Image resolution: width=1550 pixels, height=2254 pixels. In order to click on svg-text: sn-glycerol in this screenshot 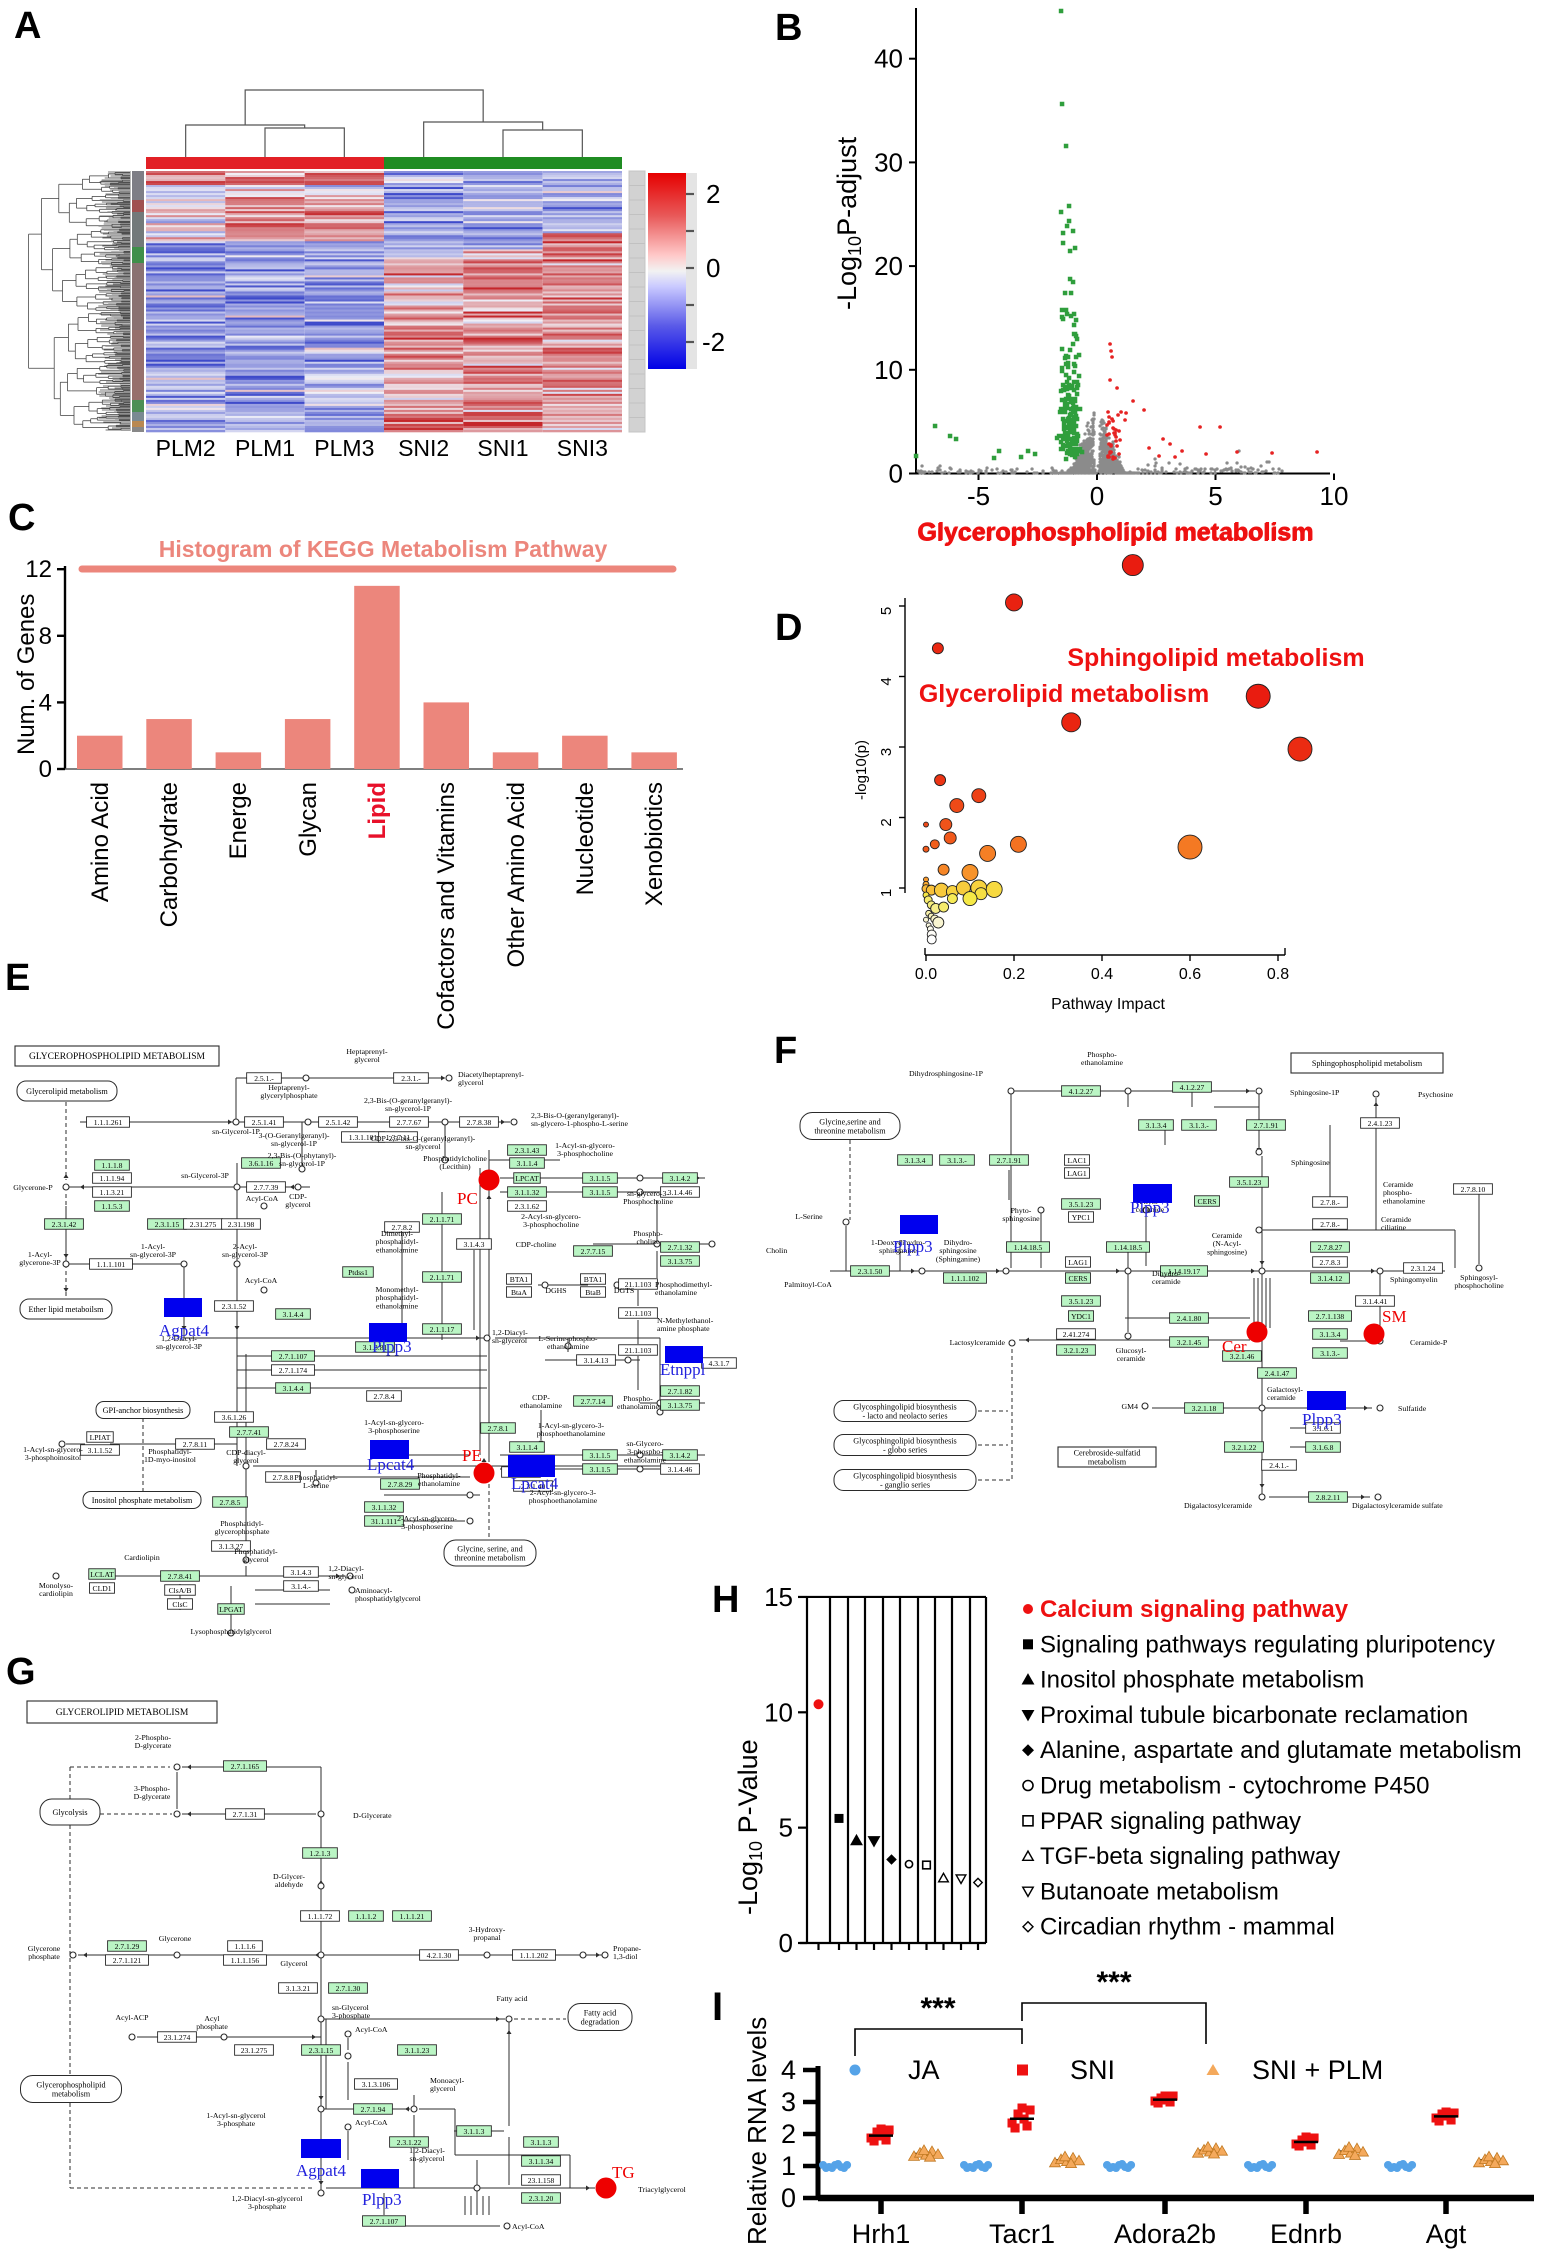, I will do `click(423, 1146)`.